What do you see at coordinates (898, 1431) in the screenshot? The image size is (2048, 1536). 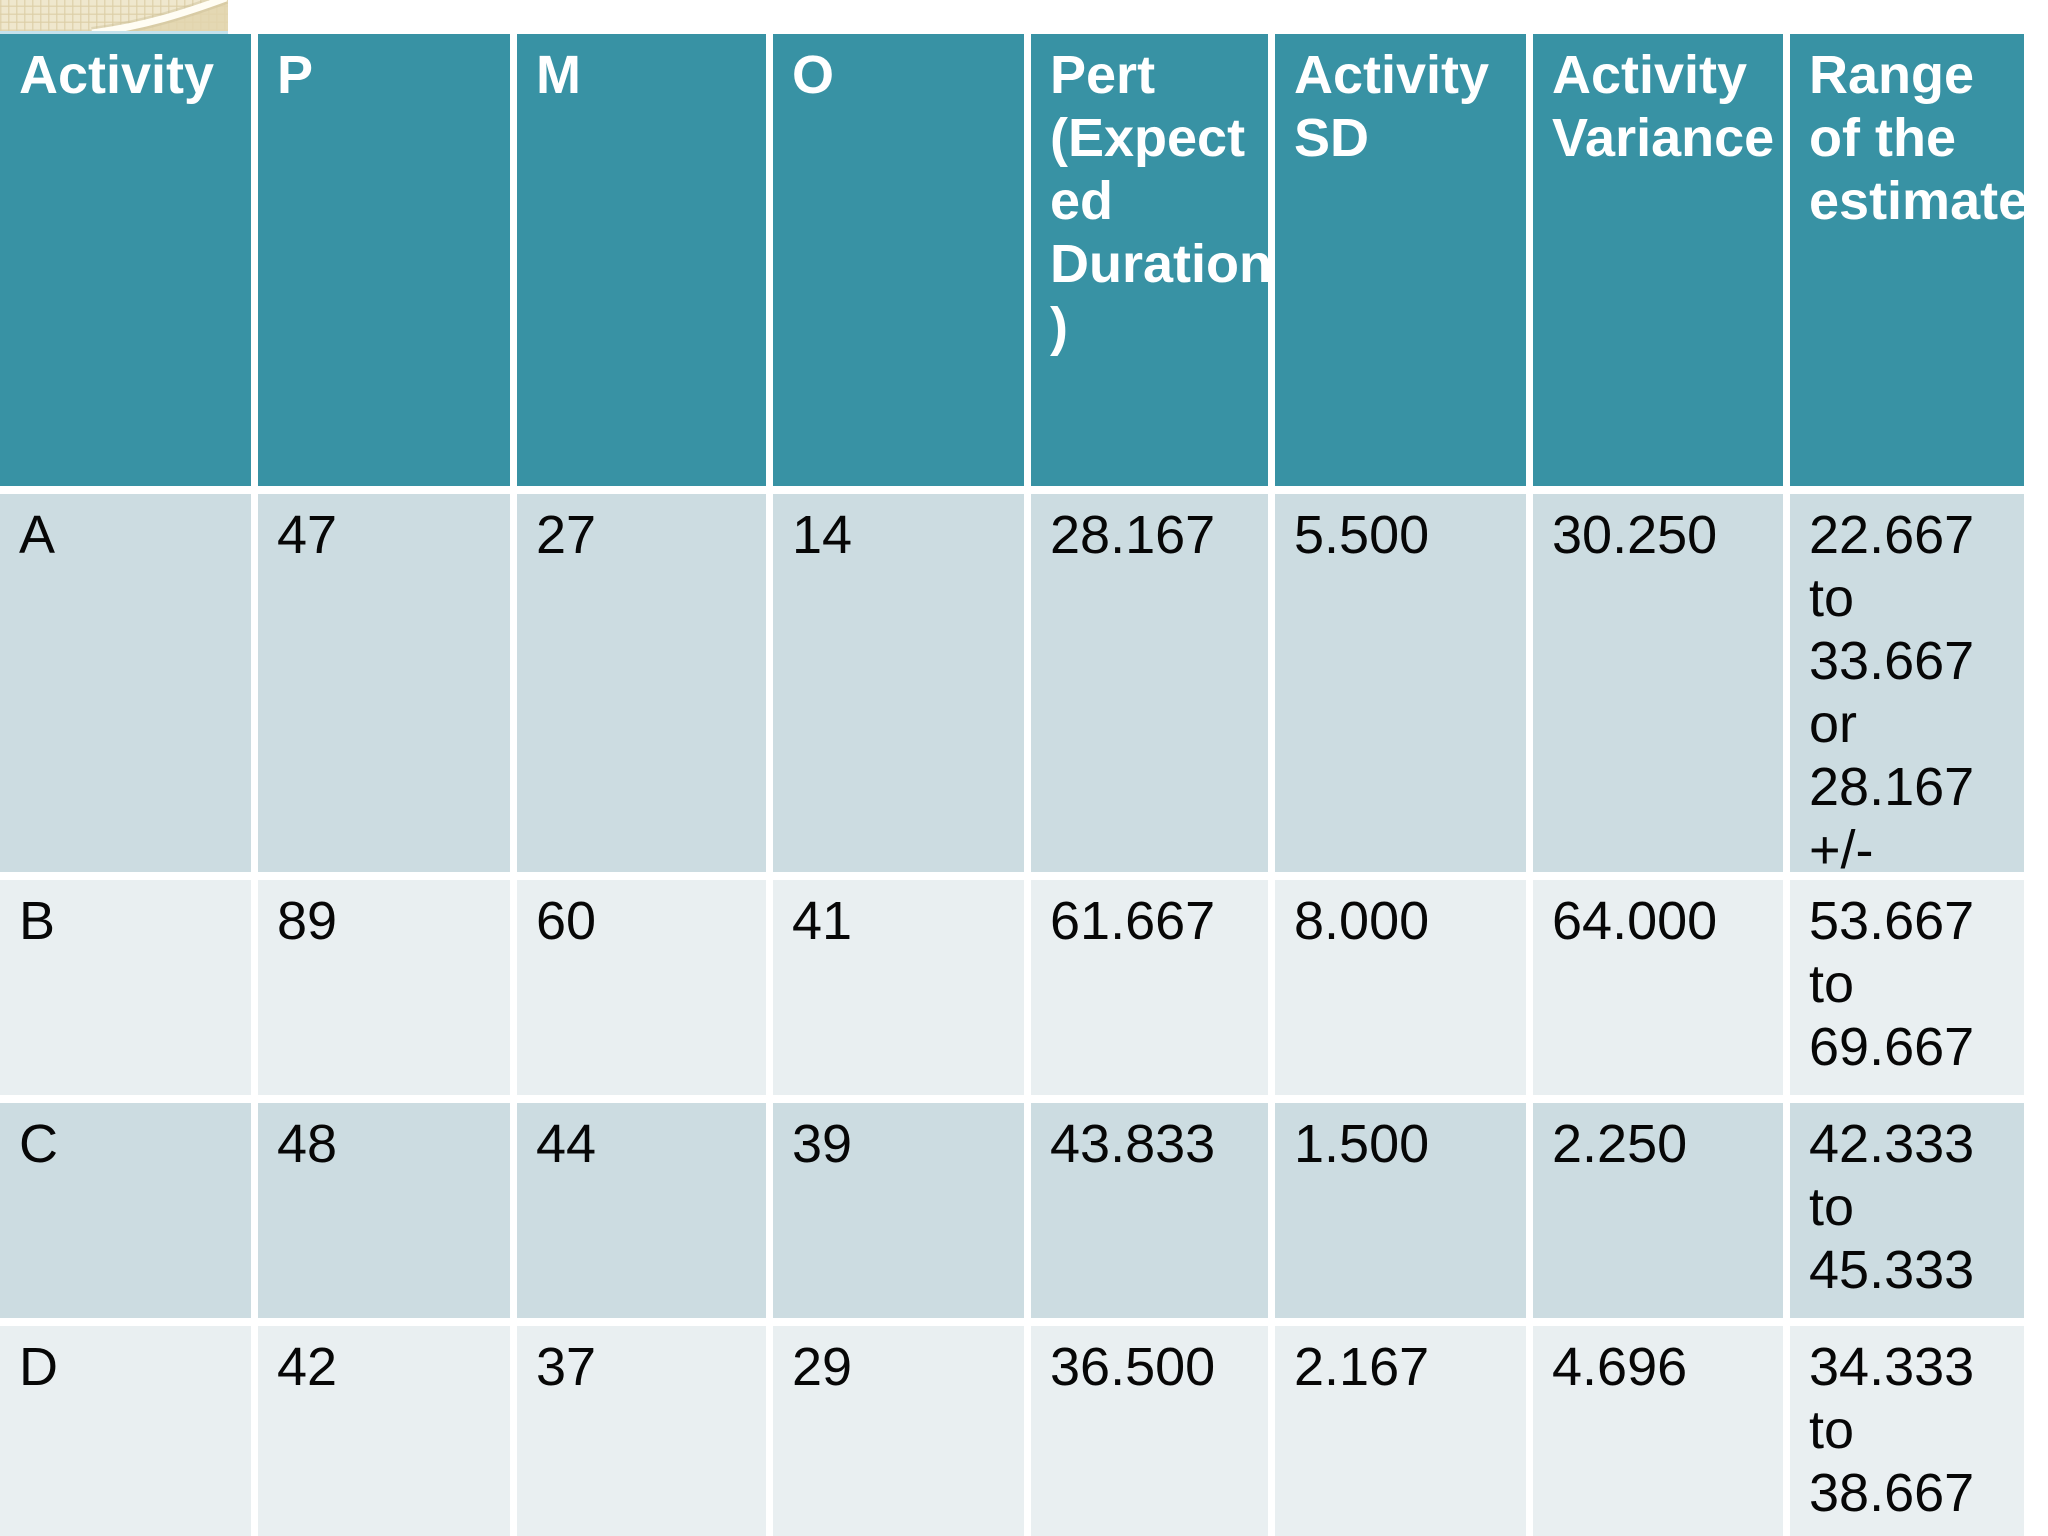 I see `cell-D-o: 29` at bounding box center [898, 1431].